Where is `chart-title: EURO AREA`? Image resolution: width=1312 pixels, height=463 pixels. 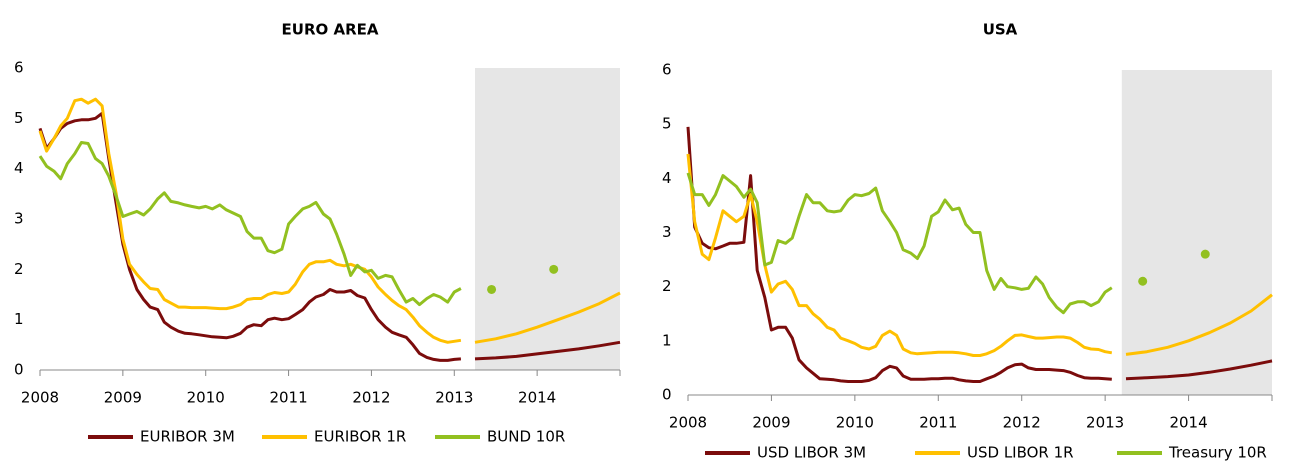
chart-title: EURO AREA is located at coordinates (330, 30).